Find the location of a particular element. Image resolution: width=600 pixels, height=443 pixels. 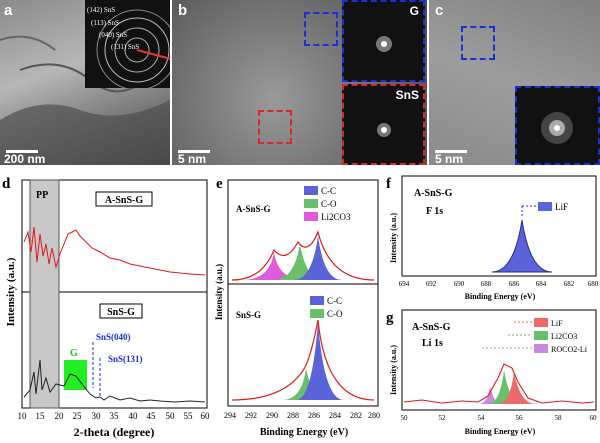

g-xtick: 50 is located at coordinates (405, 418).